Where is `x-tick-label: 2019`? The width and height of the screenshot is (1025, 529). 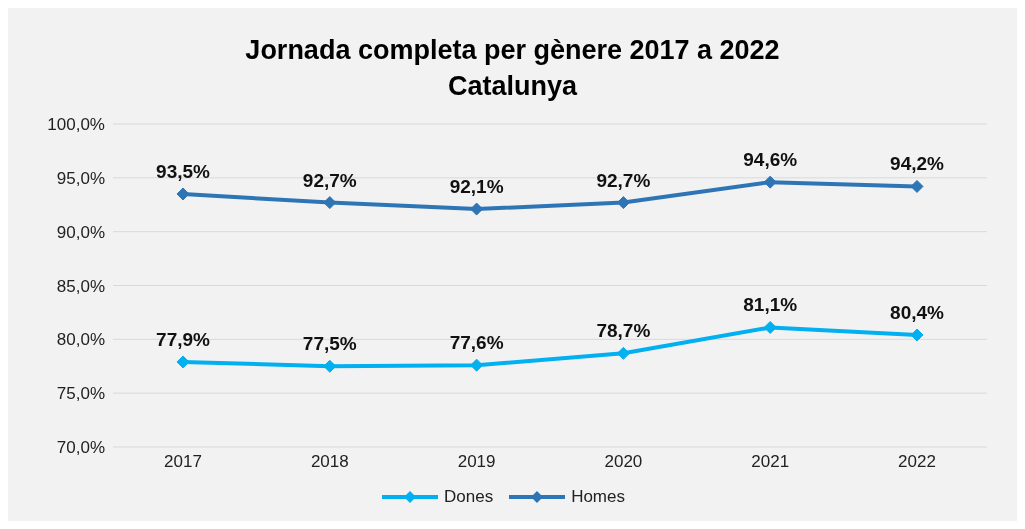 x-tick-label: 2019 is located at coordinates (476, 462).